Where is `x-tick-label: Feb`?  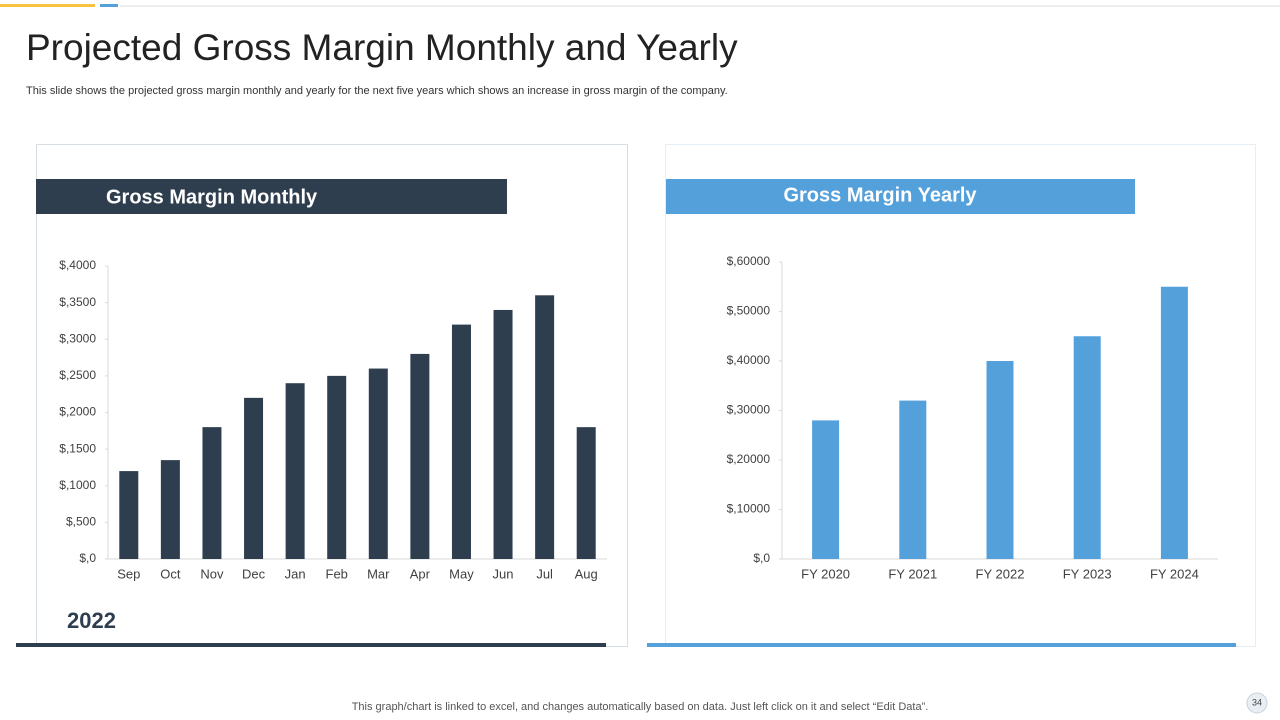 x-tick-label: Feb is located at coordinates (337, 573).